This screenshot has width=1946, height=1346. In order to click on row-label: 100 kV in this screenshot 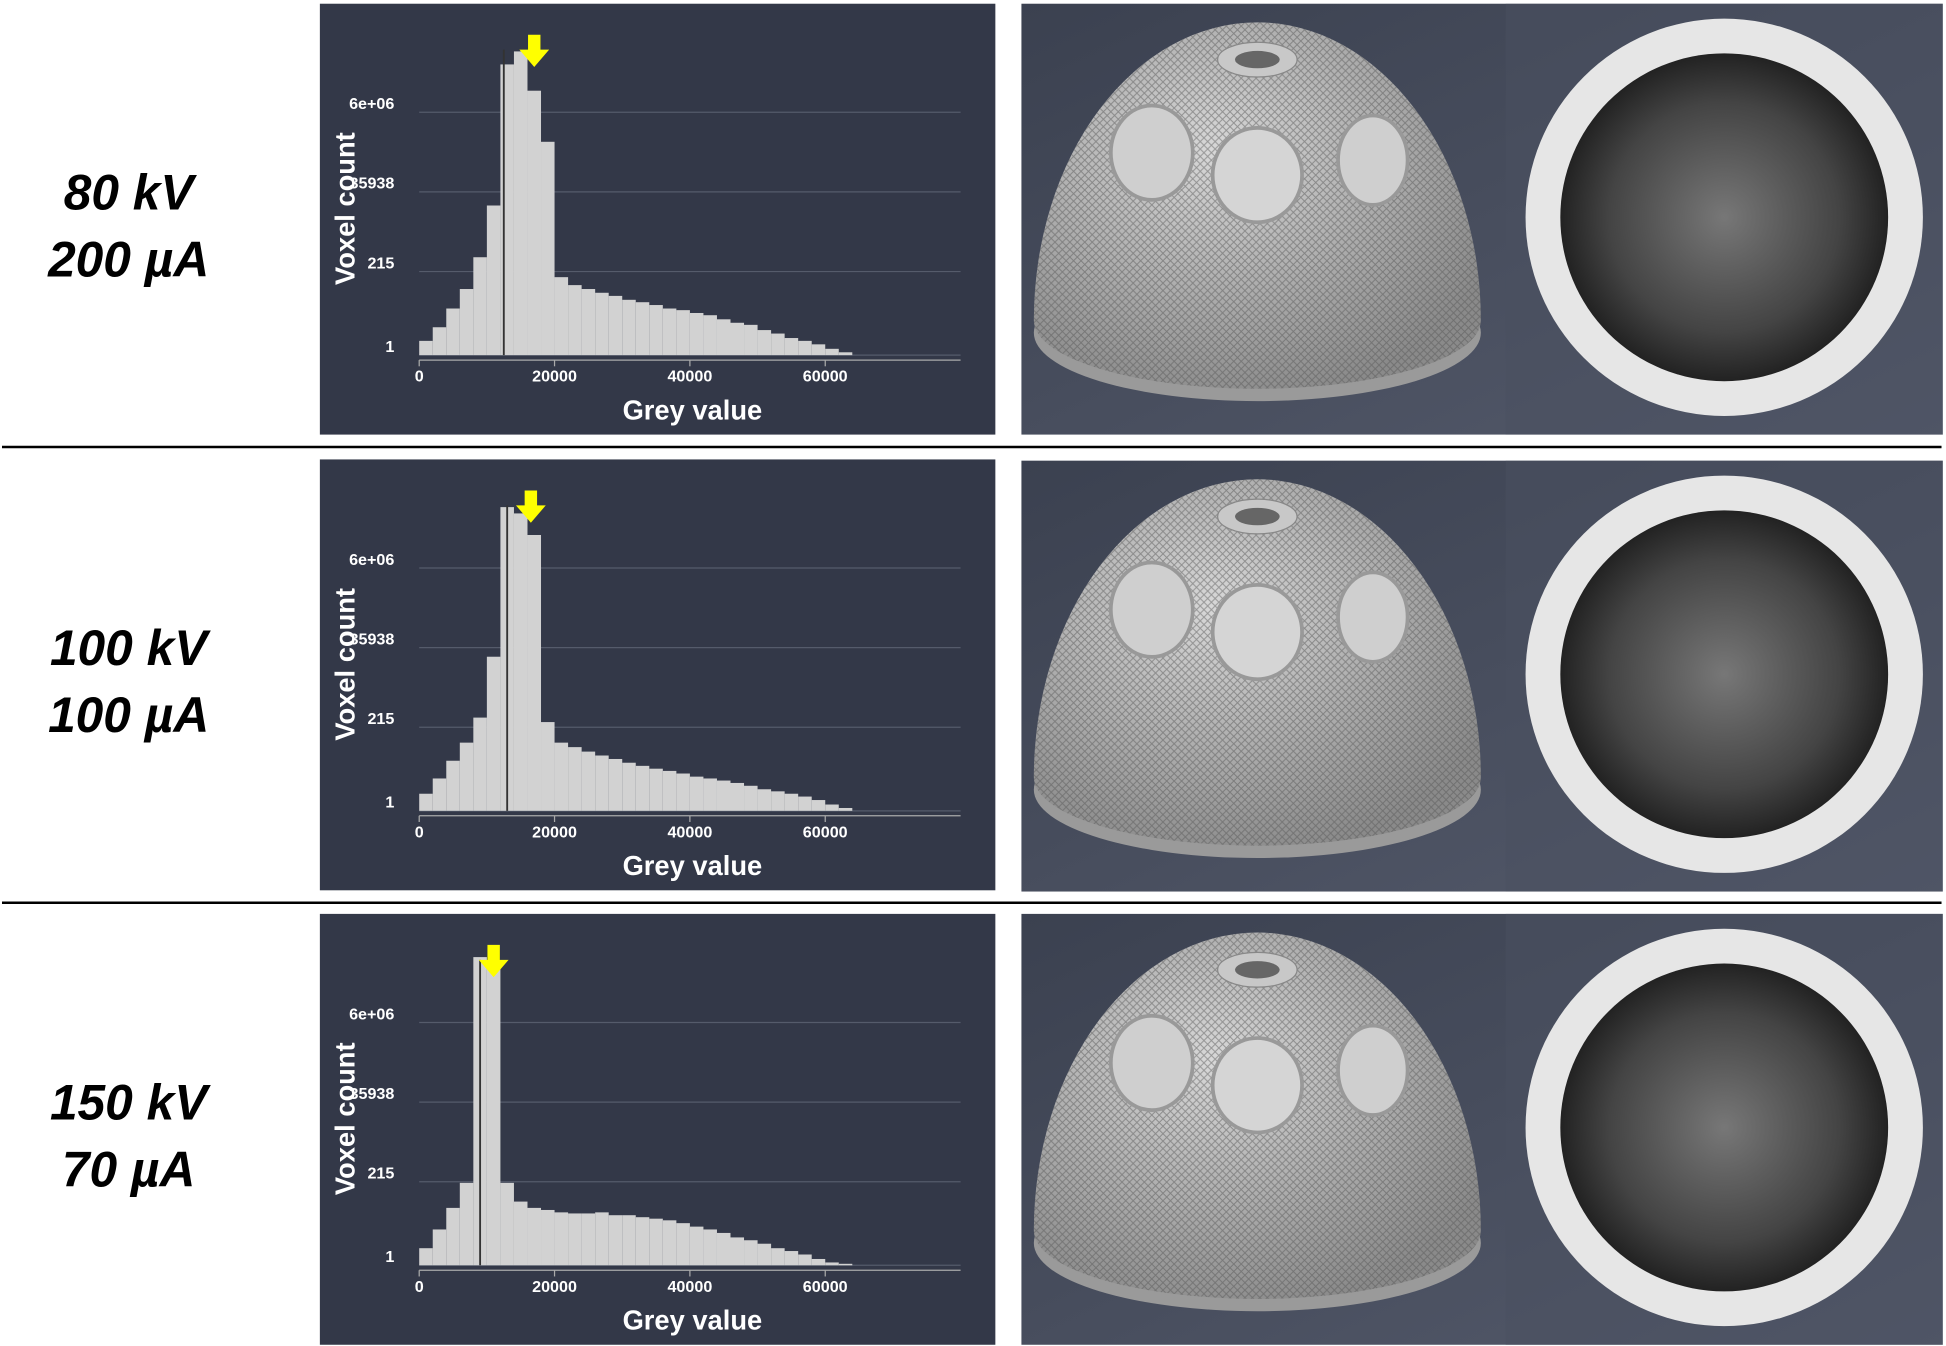, I will do `click(130, 648)`.